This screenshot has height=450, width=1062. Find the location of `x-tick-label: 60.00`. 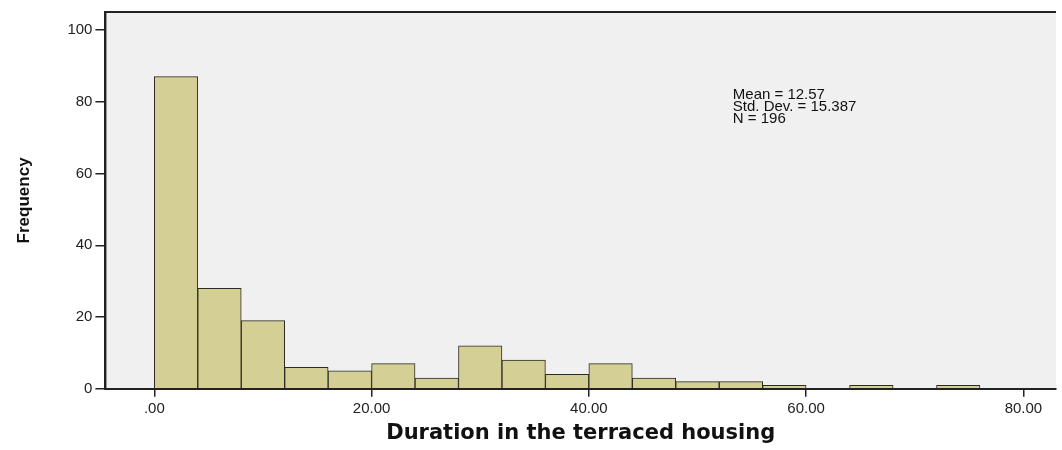

x-tick-label: 60.00 is located at coordinates (806, 407).